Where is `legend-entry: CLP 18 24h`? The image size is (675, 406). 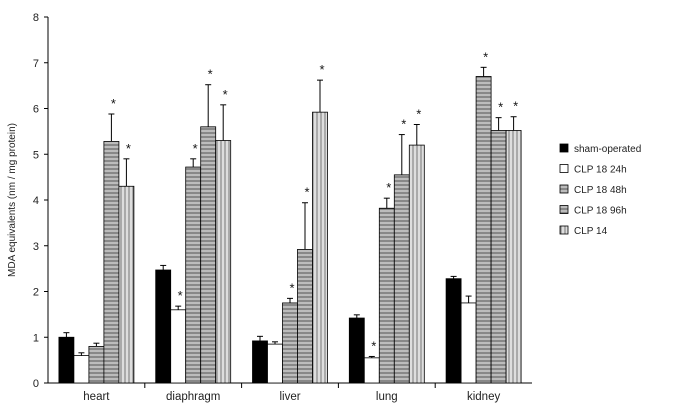
legend-entry: CLP 18 24h is located at coordinates (600, 170).